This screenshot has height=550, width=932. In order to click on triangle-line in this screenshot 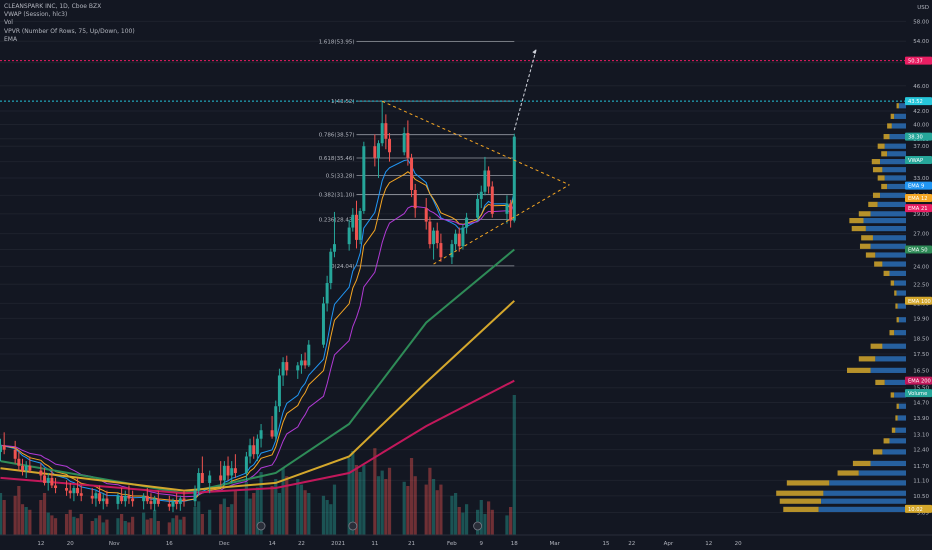, I will do `click(501, 224)`.